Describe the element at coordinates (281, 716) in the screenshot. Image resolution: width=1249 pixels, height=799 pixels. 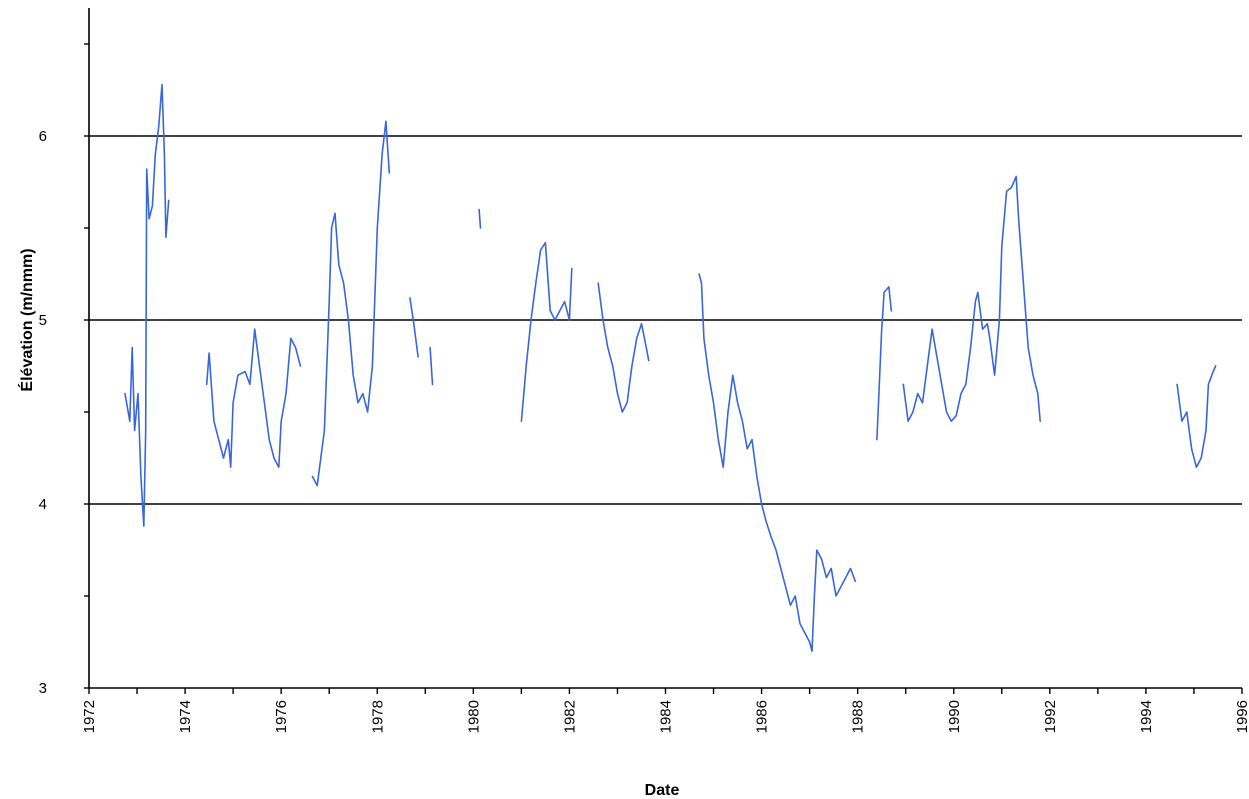
I see `x-tick-label: 1976` at that location.